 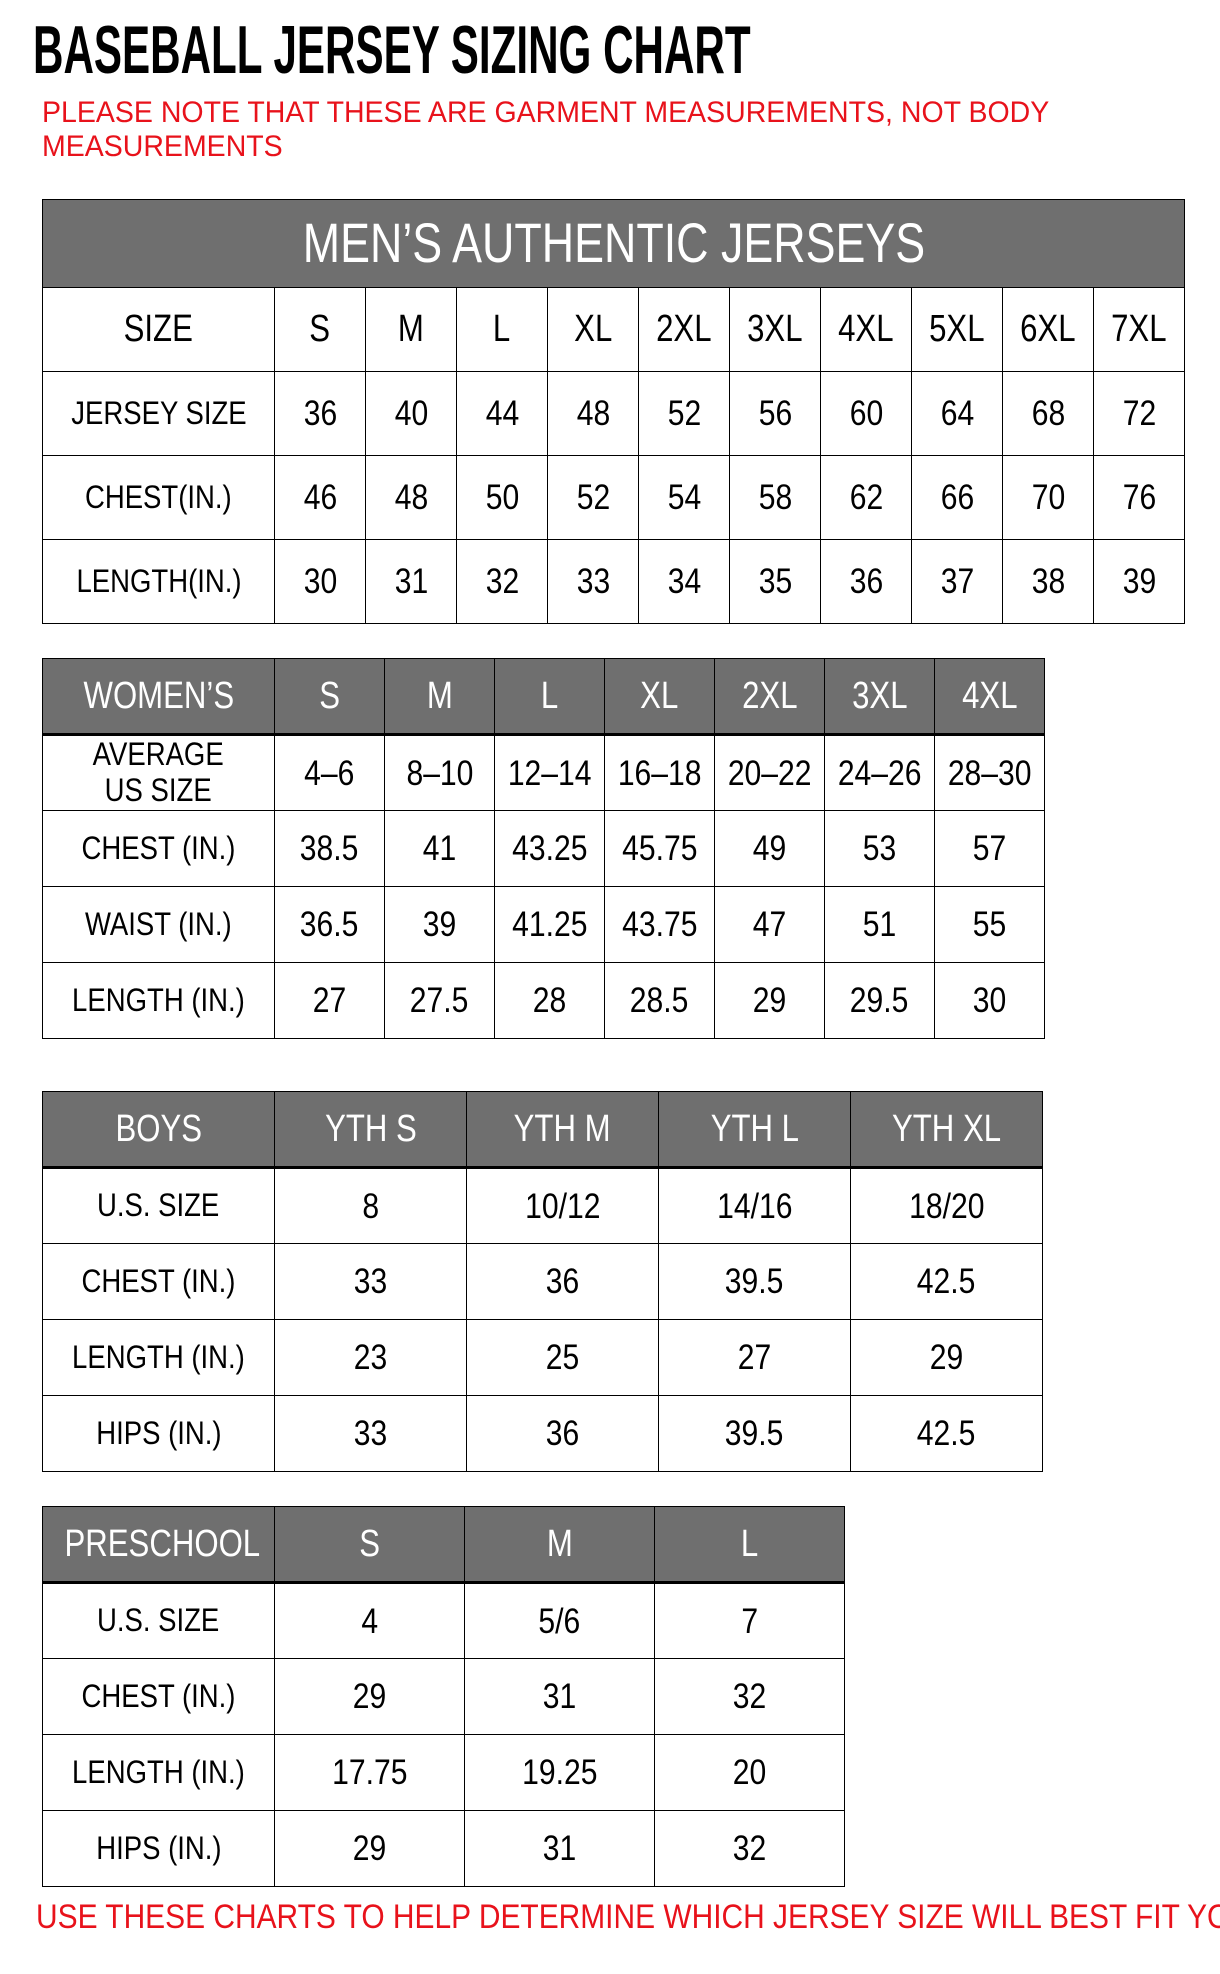 I want to click on mens-value-cell-text: 38, so click(x=1048, y=582).